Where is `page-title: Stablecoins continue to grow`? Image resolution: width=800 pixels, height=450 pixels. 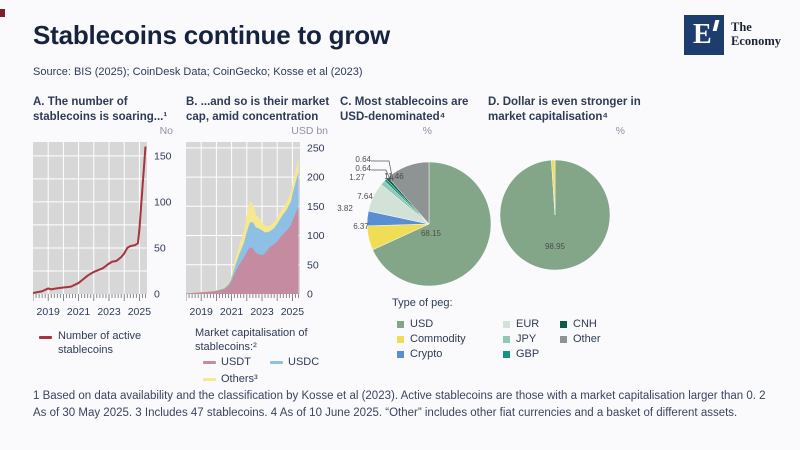
page-title: Stablecoins continue to grow is located at coordinates (211, 35).